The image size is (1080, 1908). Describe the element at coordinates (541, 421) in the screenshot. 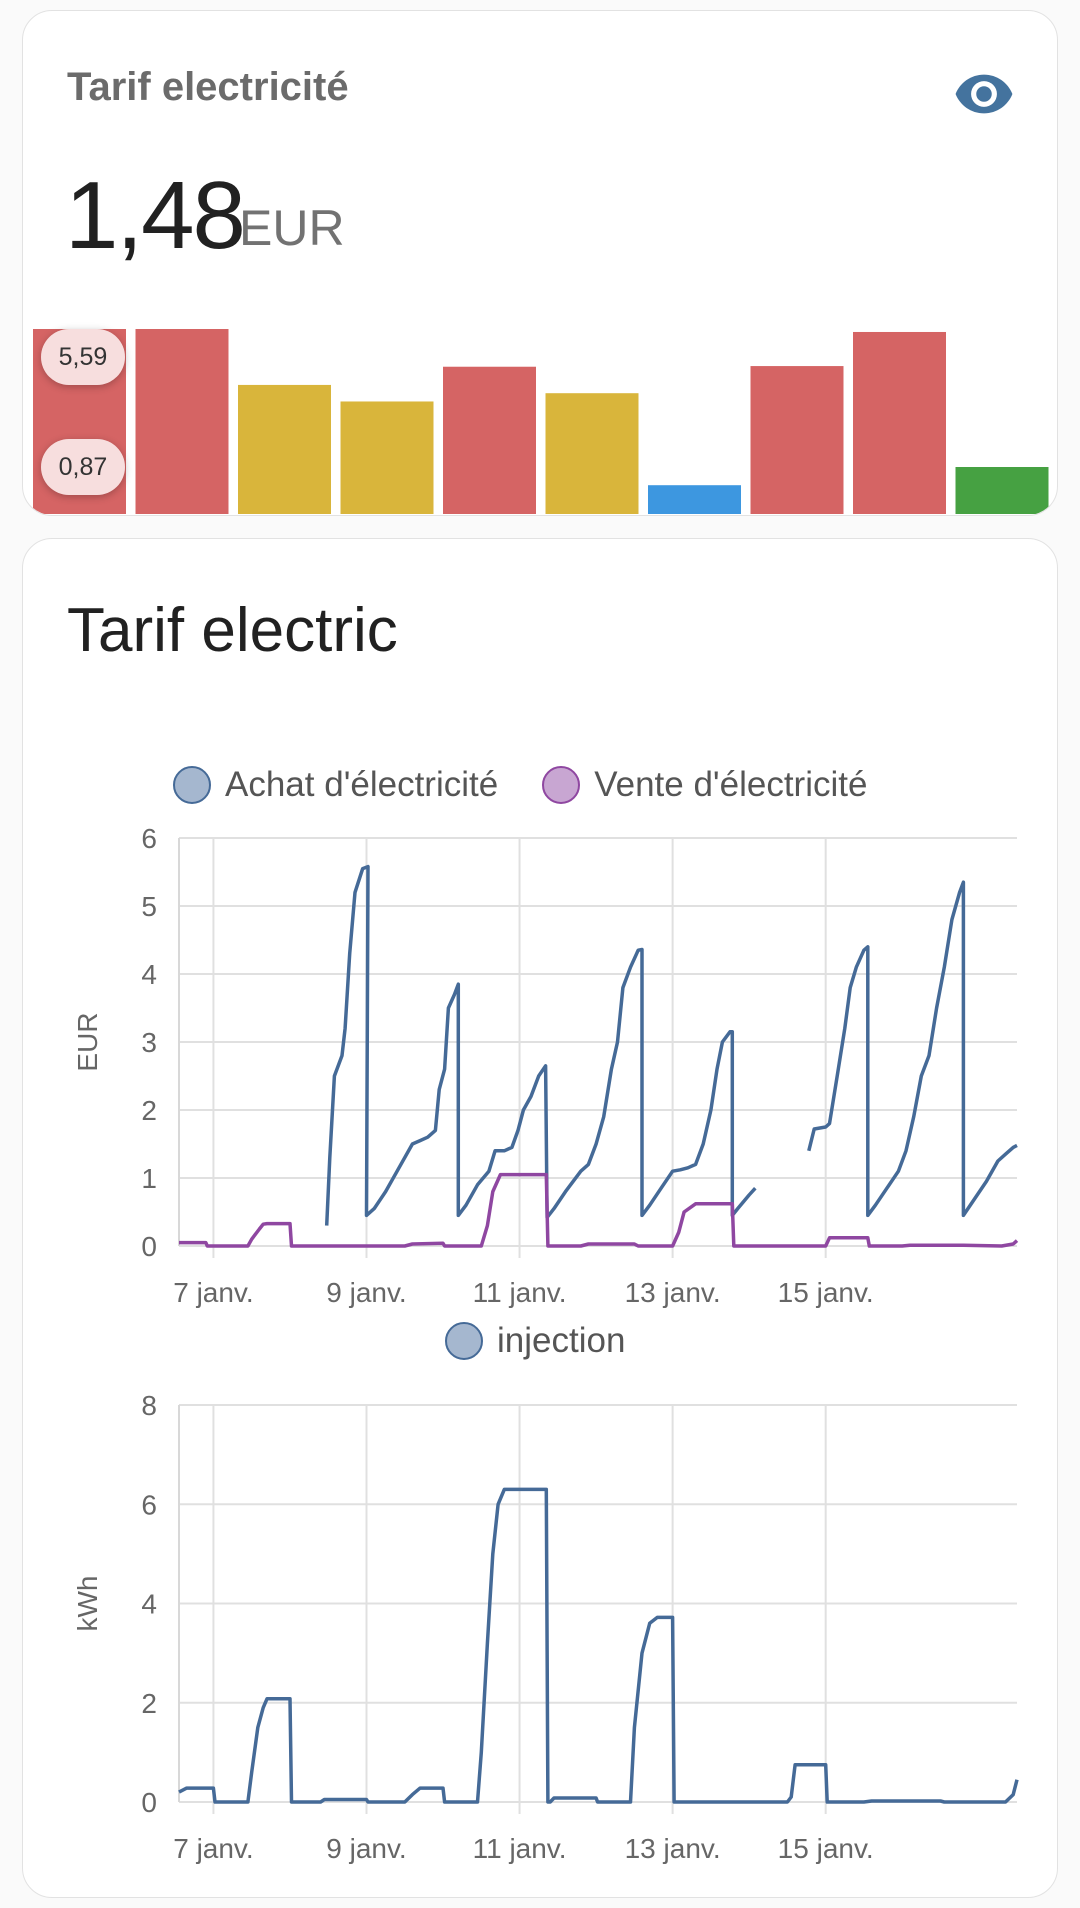

I see `sensor-bar-graph` at that location.